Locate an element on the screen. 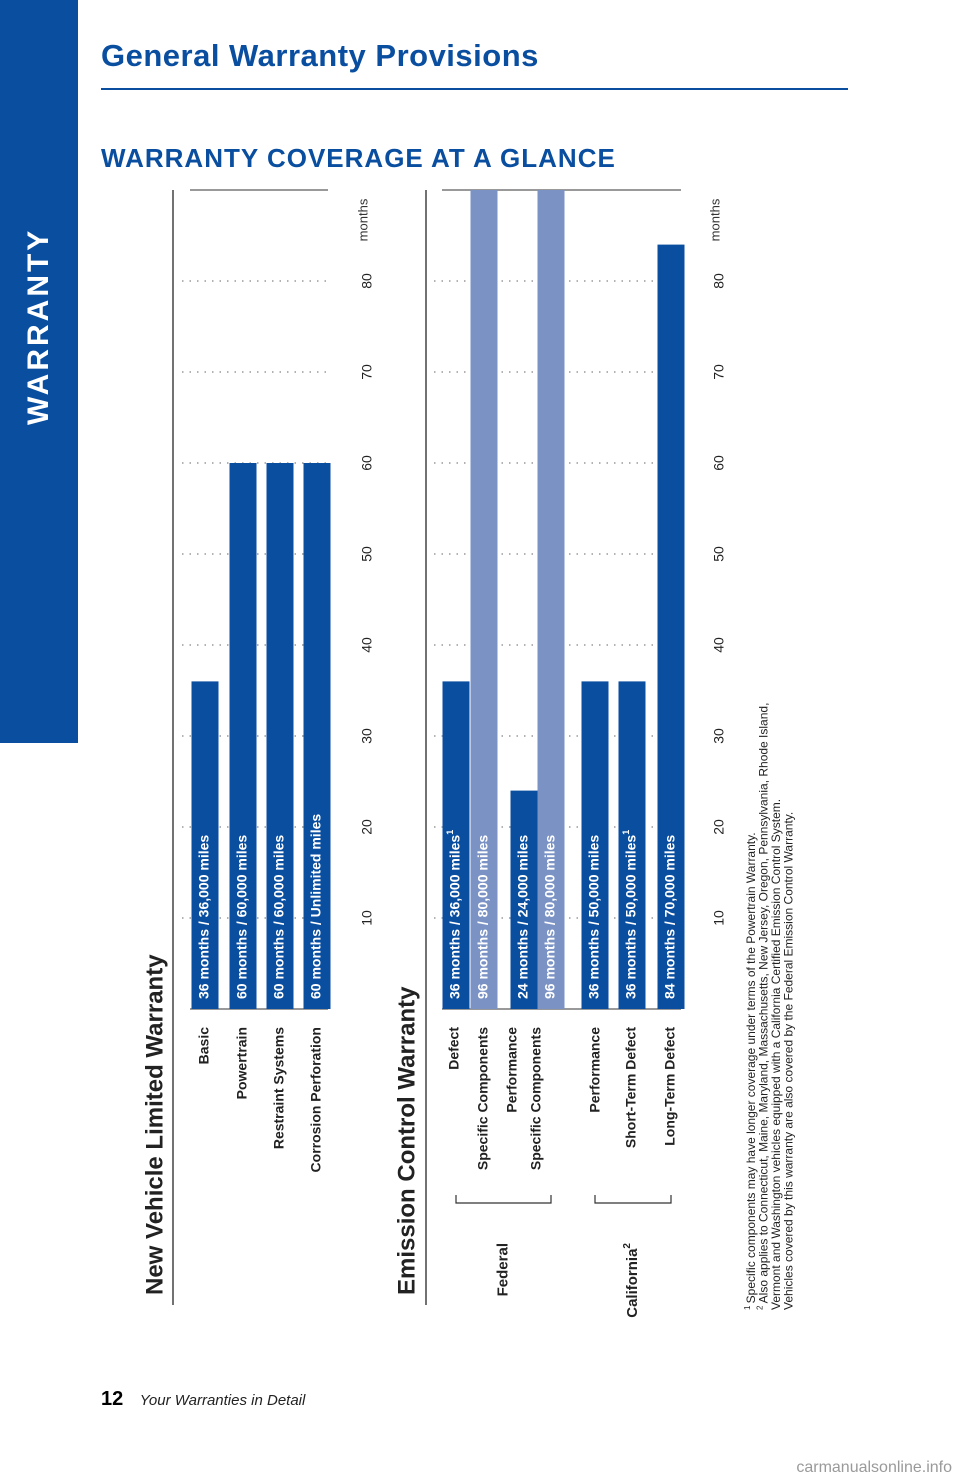  group-label: California2 is located at coordinates (631, 1280).